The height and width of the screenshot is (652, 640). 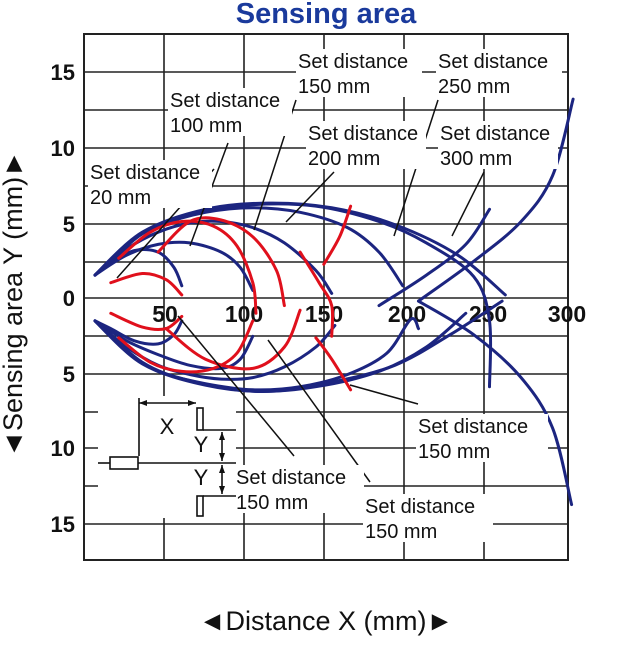 I want to click on x-tick-label: 100, so click(x=244, y=314).